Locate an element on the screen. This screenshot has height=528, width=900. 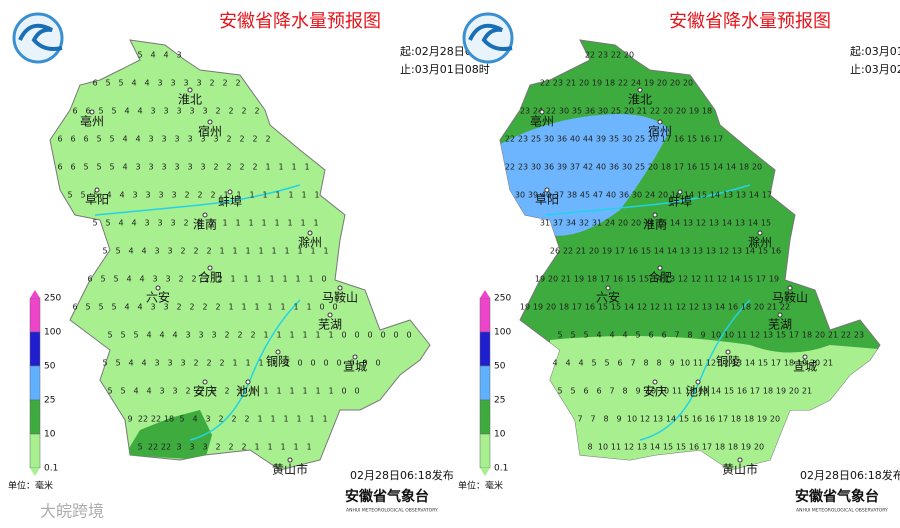
legend-label: 25 is located at coordinates (499, 401).